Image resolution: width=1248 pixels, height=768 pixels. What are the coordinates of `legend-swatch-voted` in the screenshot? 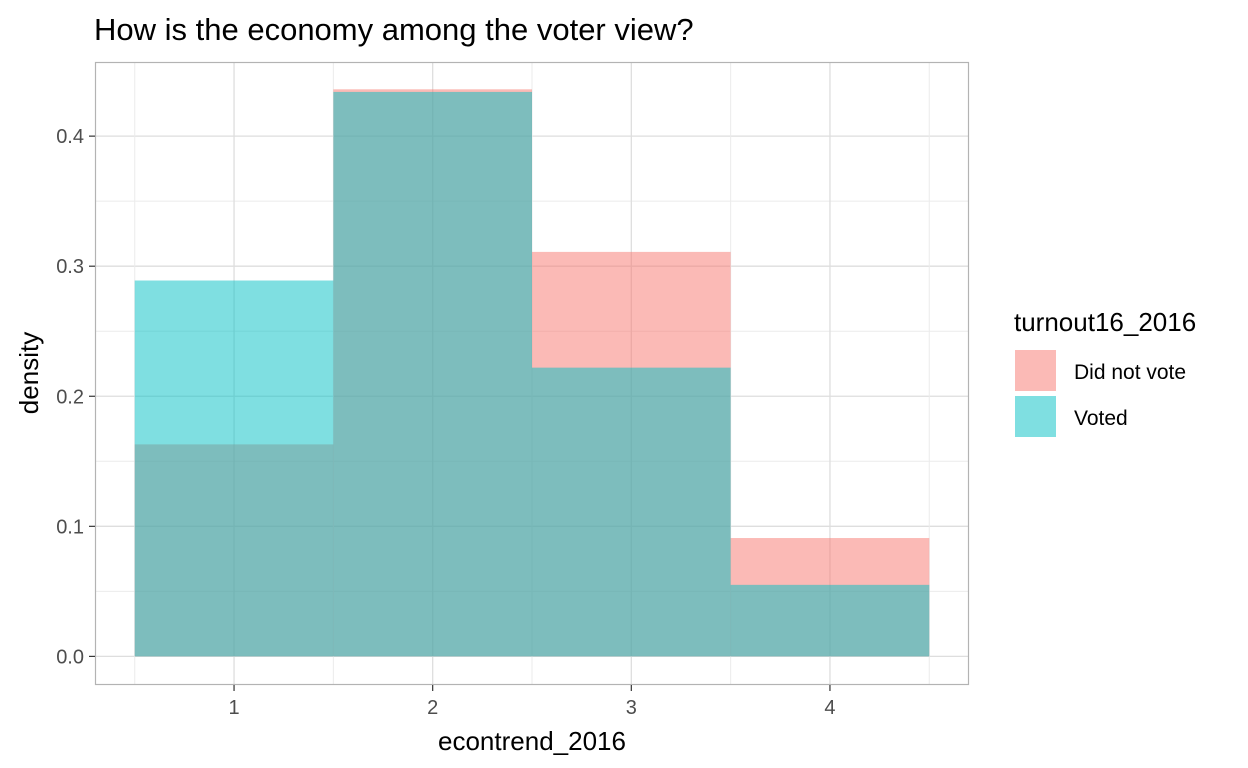 It's located at (1035, 416).